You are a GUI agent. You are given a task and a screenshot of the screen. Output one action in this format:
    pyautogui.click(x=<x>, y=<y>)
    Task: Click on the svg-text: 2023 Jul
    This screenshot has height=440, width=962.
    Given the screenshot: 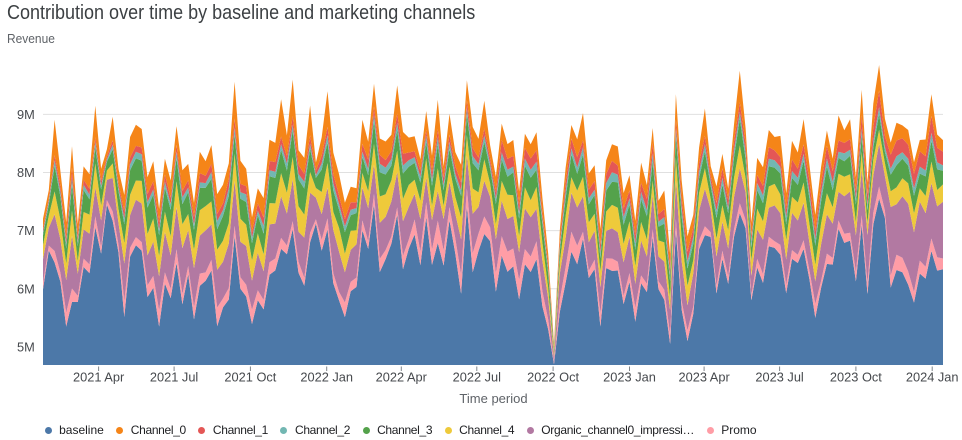 What is the action you would take?
    pyautogui.click(x=779, y=377)
    